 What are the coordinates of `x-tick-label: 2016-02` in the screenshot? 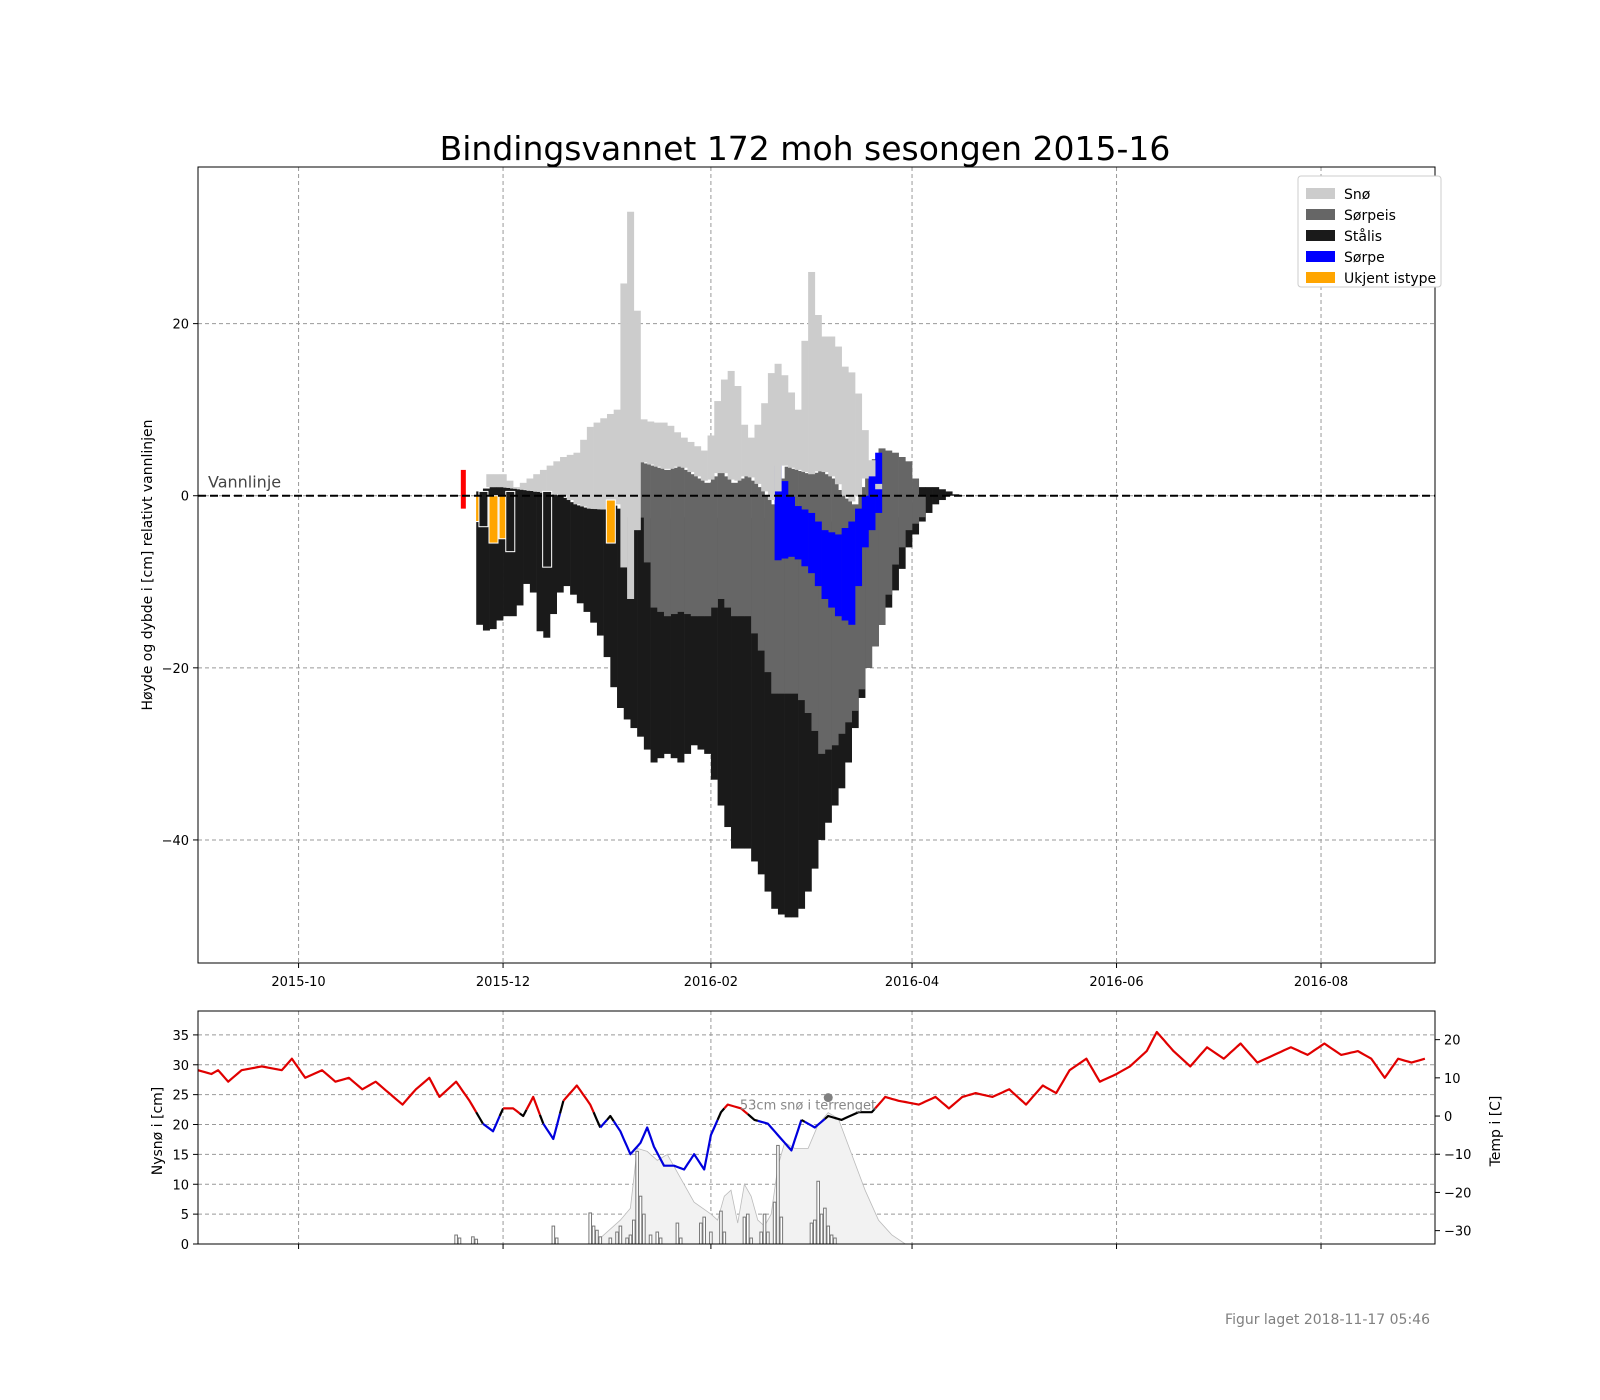 It's located at (711, 982).